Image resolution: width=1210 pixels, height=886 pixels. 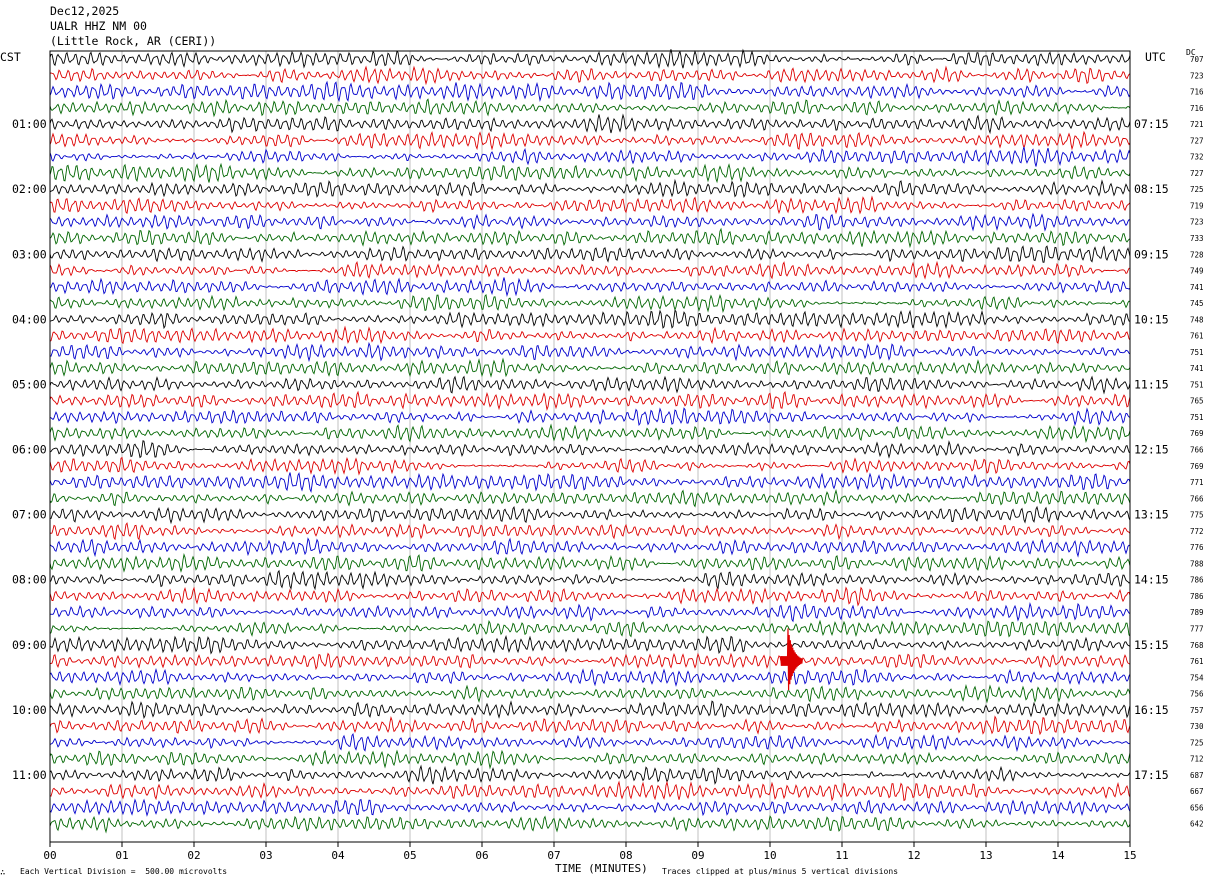 I want to click on x-tick-label: 10, so click(x=769, y=855).